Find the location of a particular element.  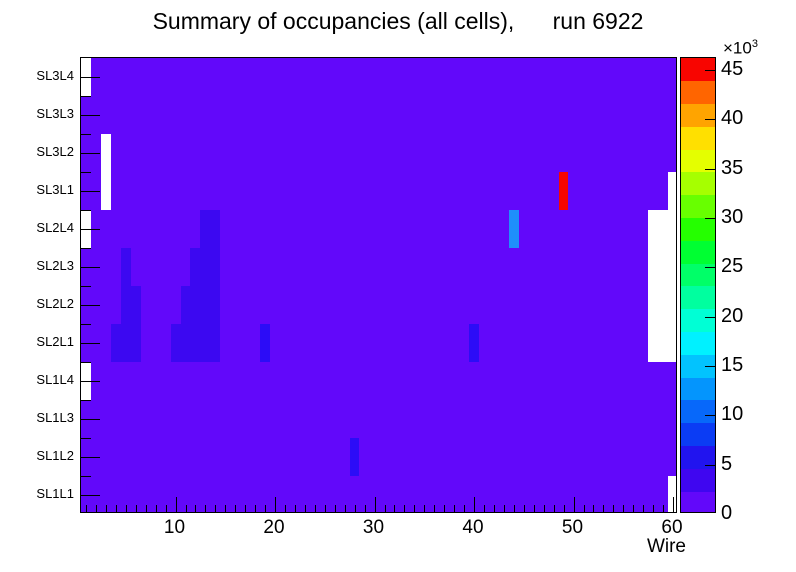

colorbar-tick-label: 20 is located at coordinates (732, 315).